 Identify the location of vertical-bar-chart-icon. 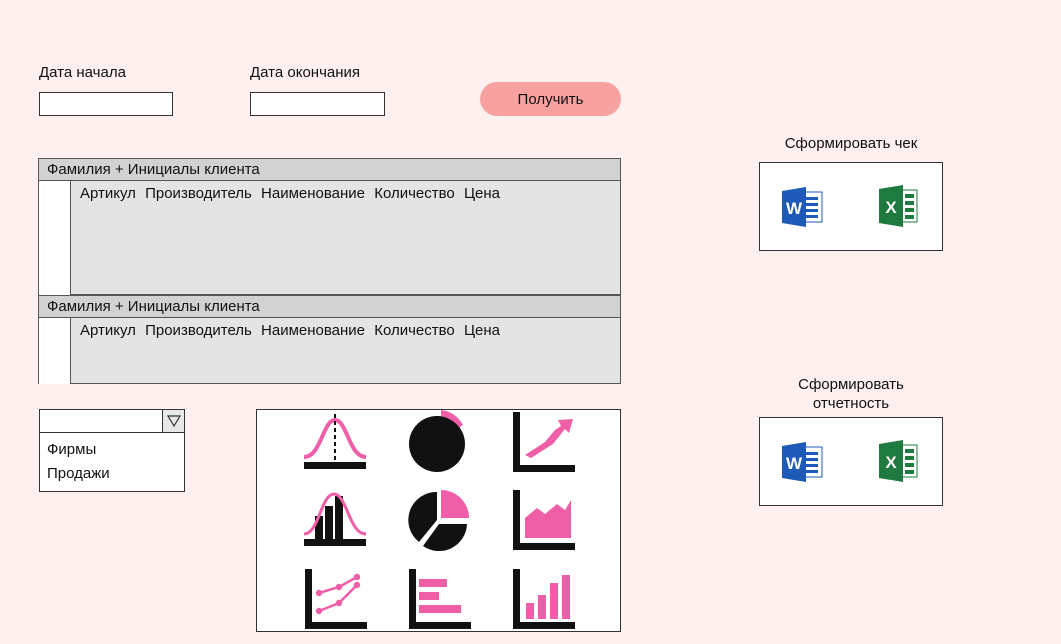
(543, 599).